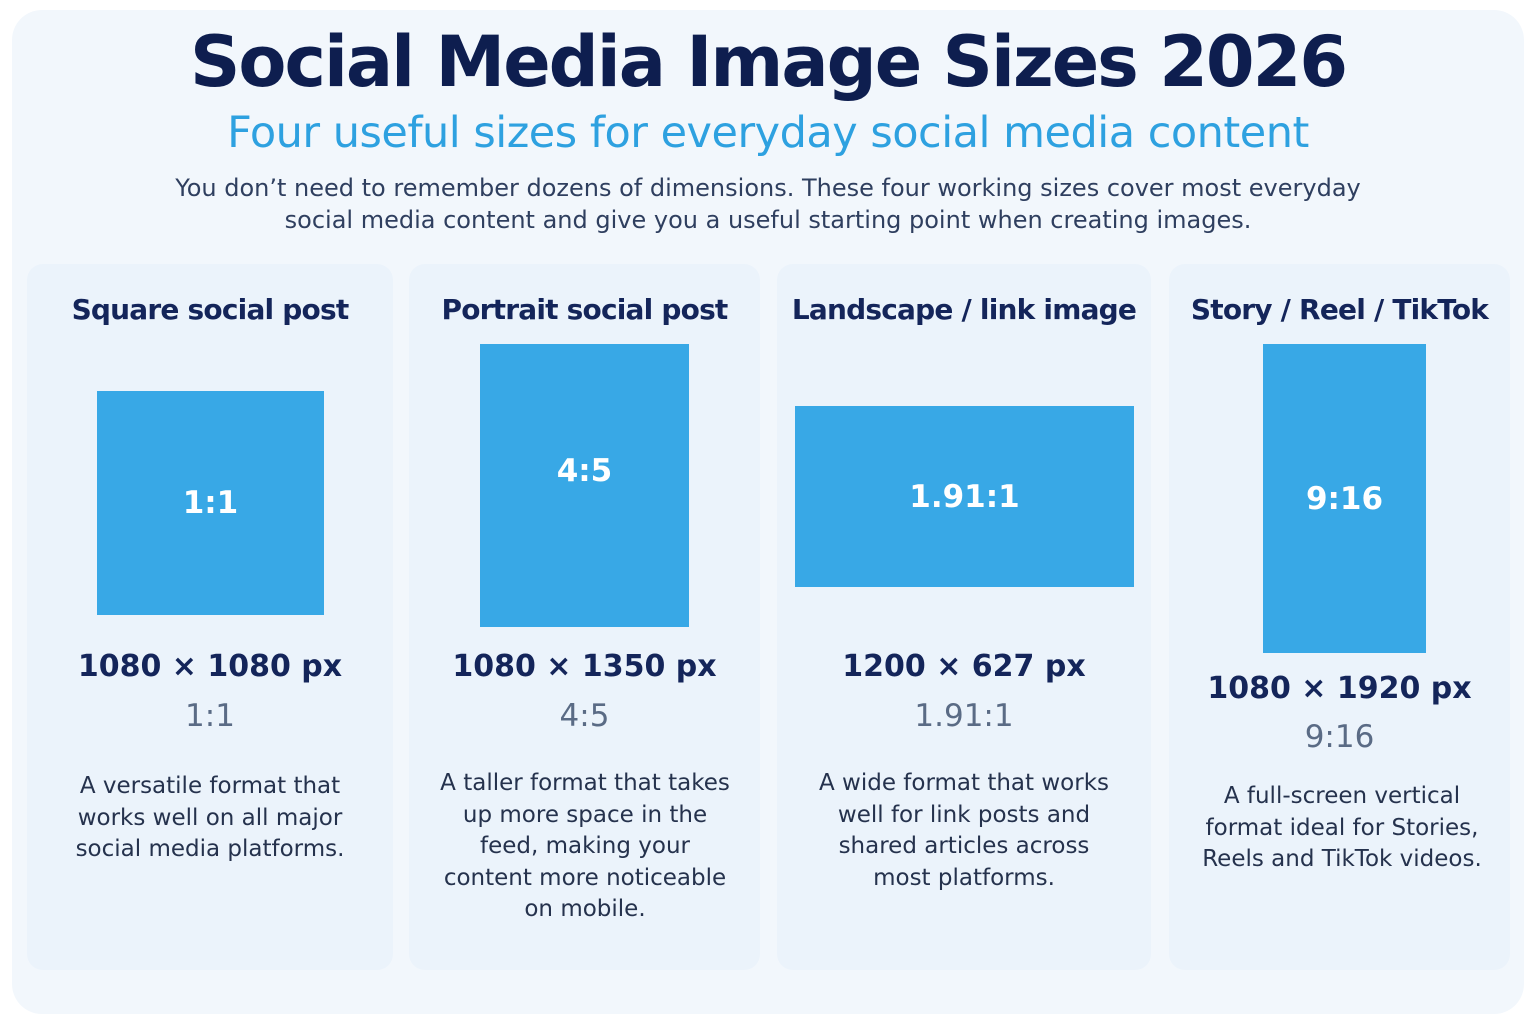 The width and height of the screenshot is (1536, 1024). What do you see at coordinates (964, 716) in the screenshot?
I see `ratio-text: 1.91:1` at bounding box center [964, 716].